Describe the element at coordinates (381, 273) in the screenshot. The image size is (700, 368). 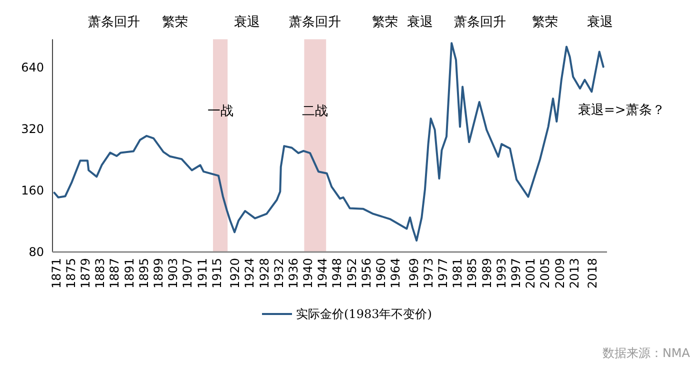
I see `x-tick-label: 1960` at that location.